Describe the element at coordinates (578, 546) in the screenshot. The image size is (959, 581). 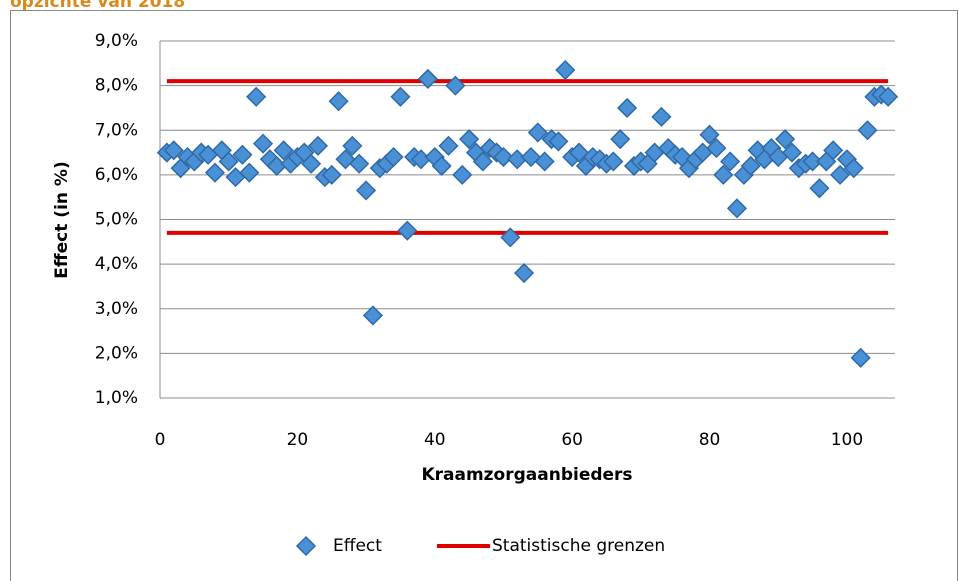
I see `legend-label: Statistische grenzen` at that location.